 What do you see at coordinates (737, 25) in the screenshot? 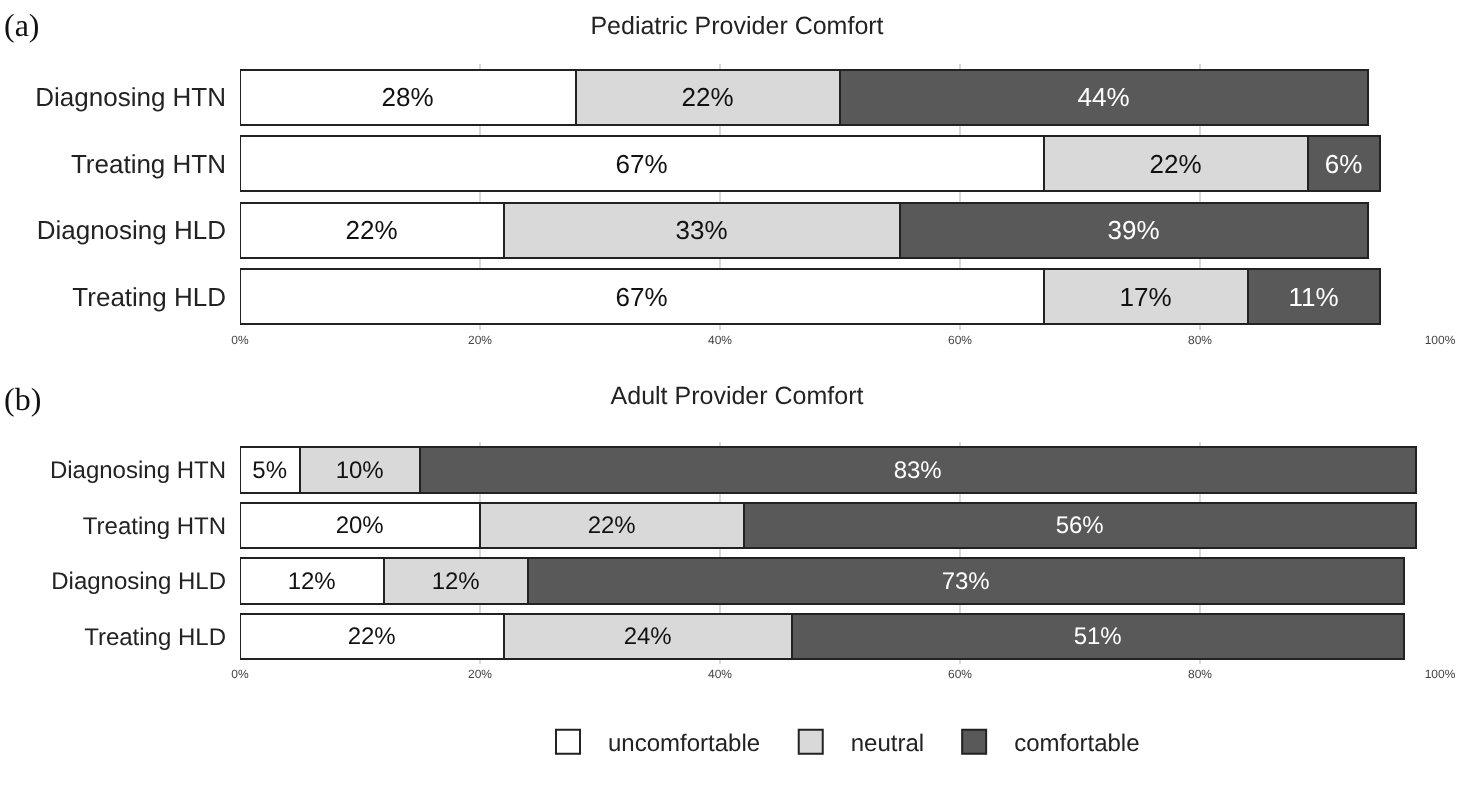
I see `chart-title: Pediatric Provider Comfort` at bounding box center [737, 25].